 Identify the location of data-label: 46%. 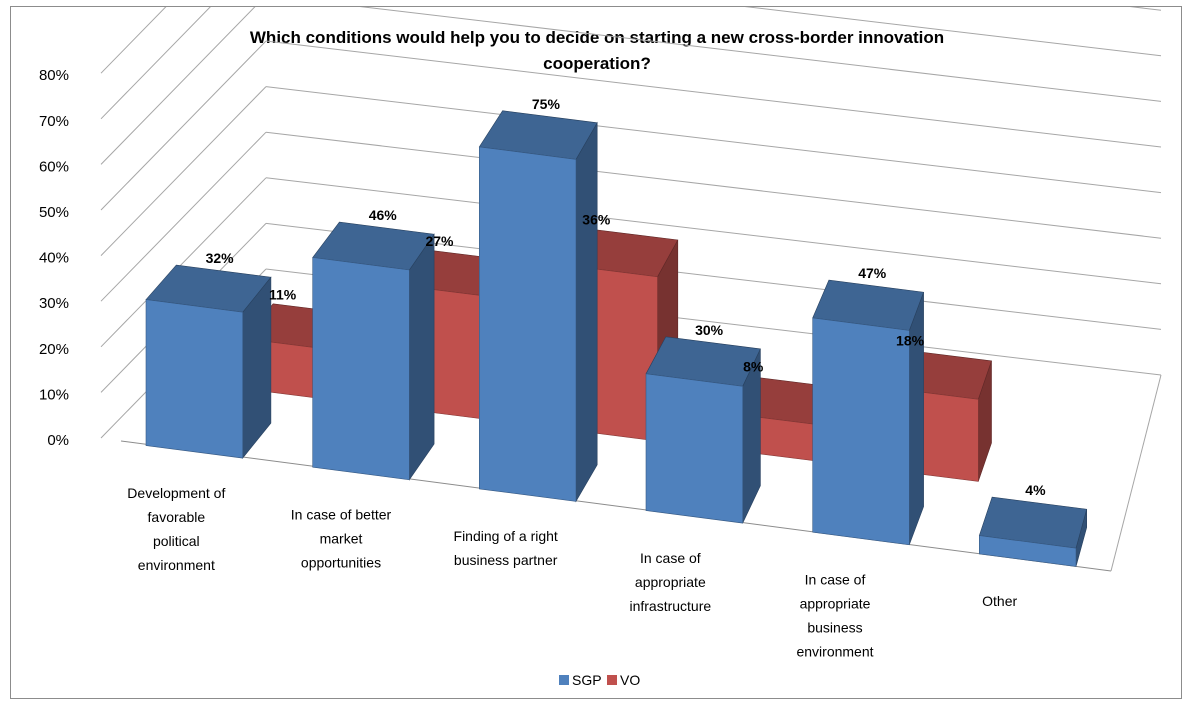
(383, 215).